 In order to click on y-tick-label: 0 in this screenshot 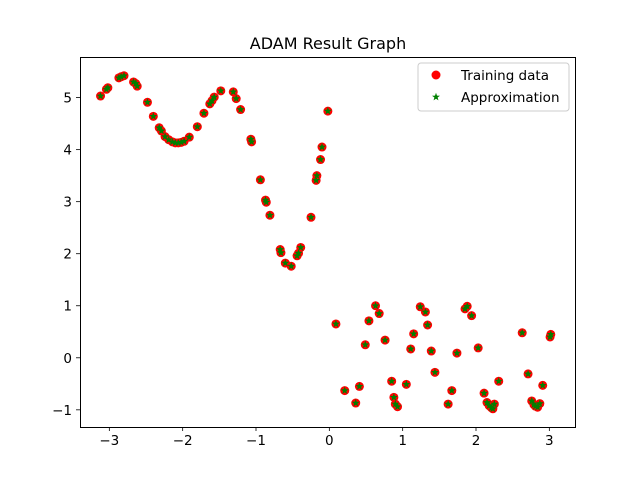, I will do `click(67, 359)`.